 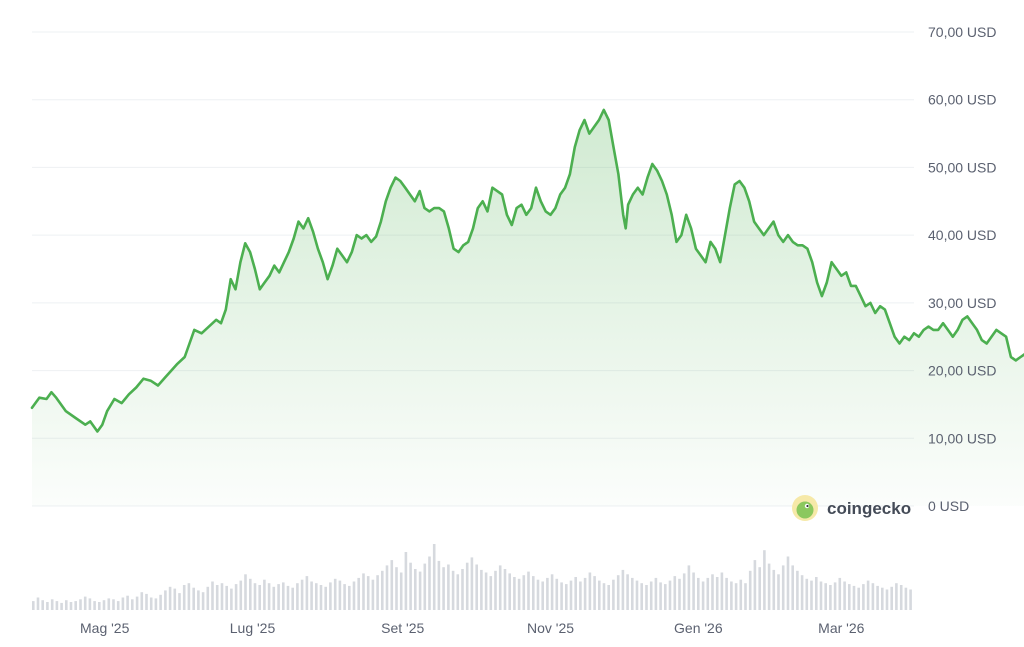 What do you see at coordinates (869, 508) in the screenshot?
I see `watermark-text: coingecko` at bounding box center [869, 508].